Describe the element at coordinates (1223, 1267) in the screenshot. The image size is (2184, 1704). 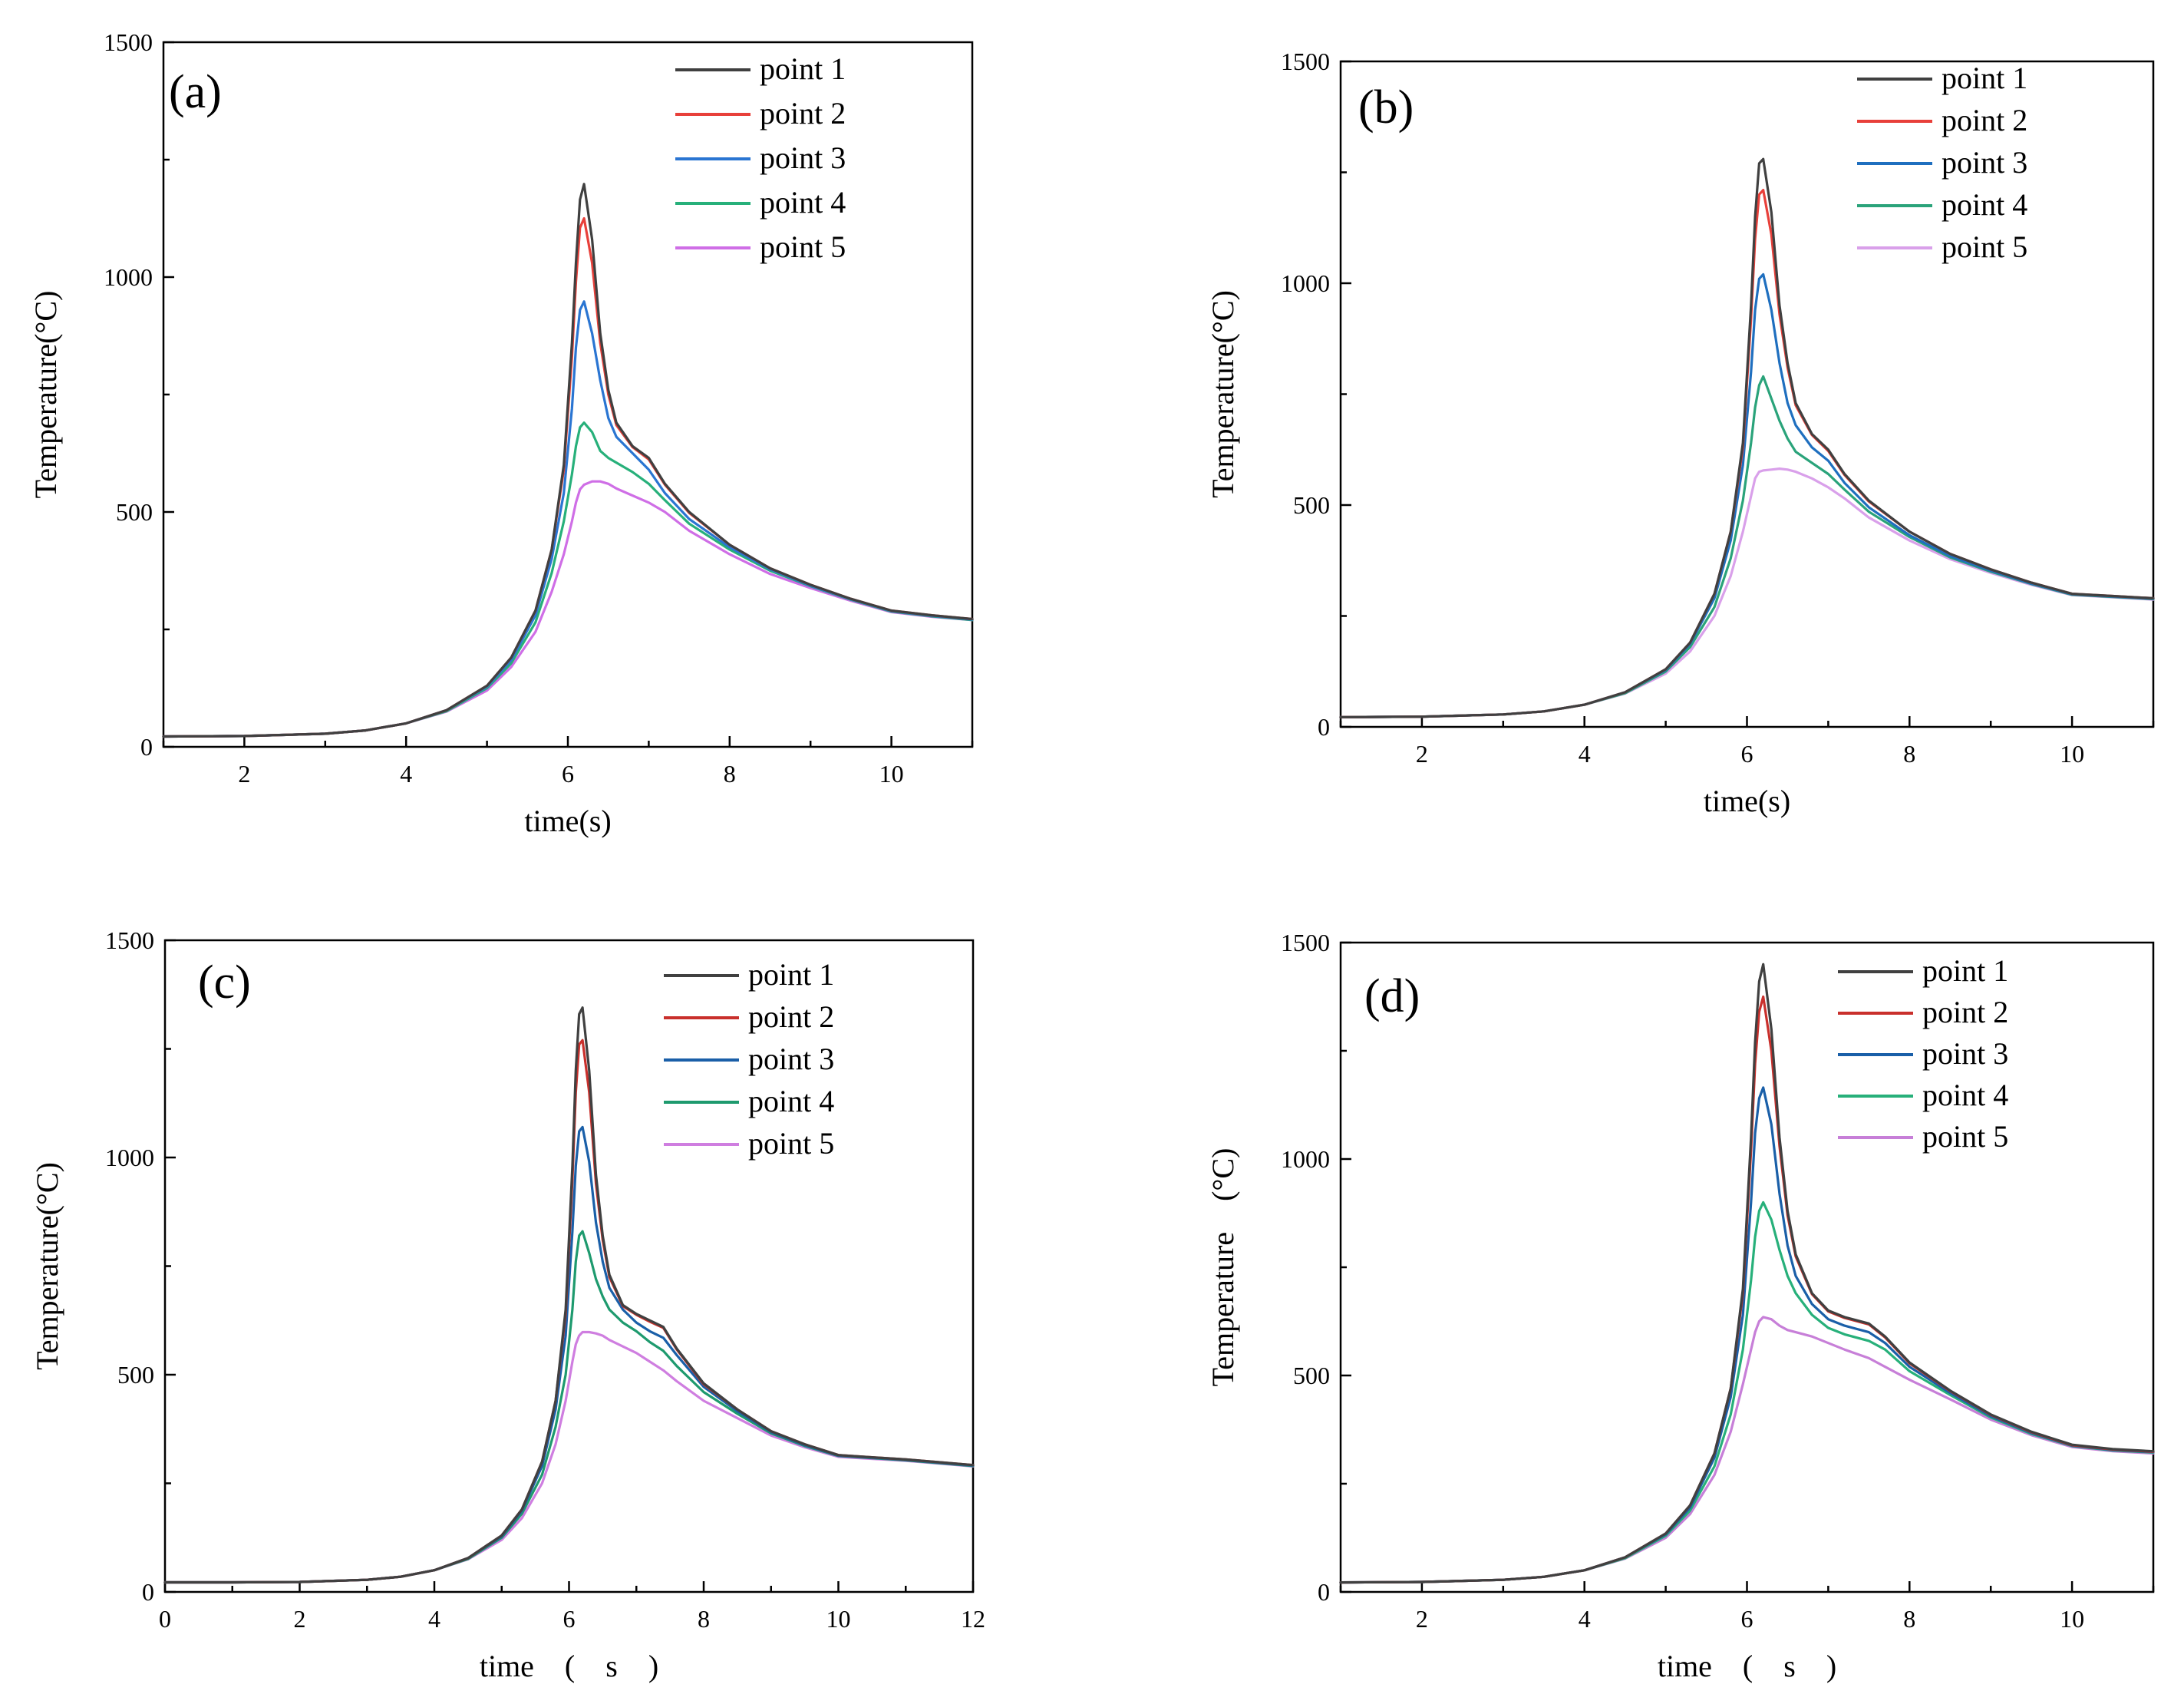
I see `y-axis-title: Temperature (°C)` at that location.